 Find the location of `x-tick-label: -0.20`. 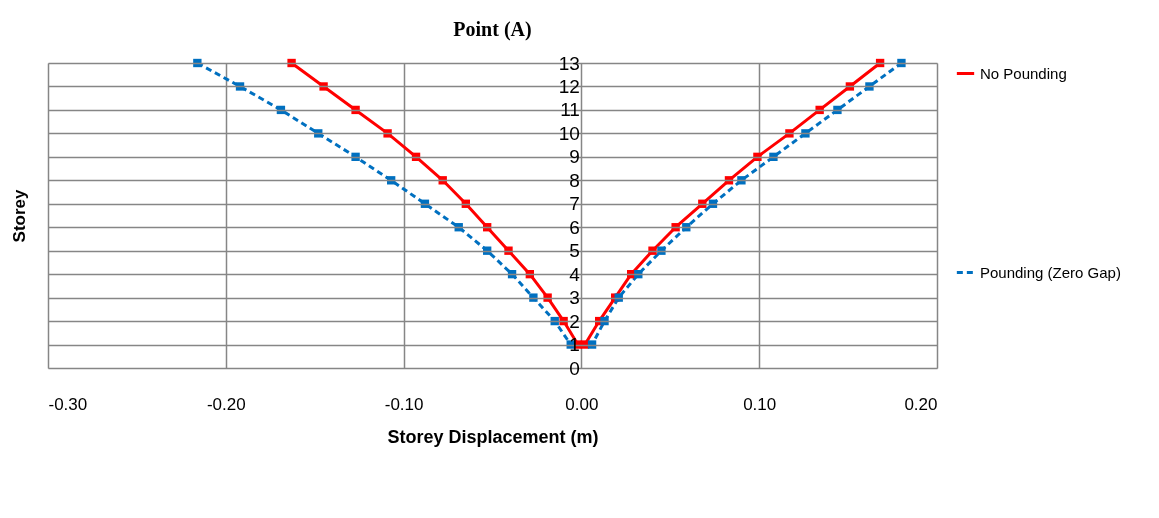

x-tick-label: -0.20 is located at coordinates (226, 404).